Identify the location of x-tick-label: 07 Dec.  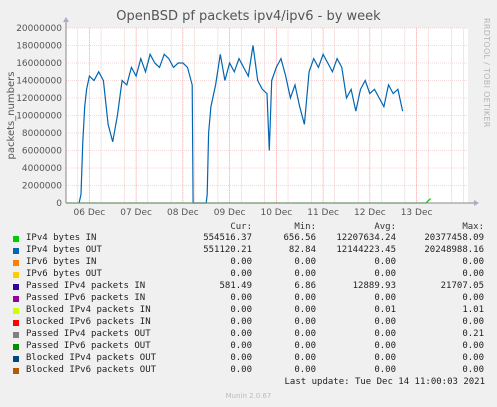
(136, 213).